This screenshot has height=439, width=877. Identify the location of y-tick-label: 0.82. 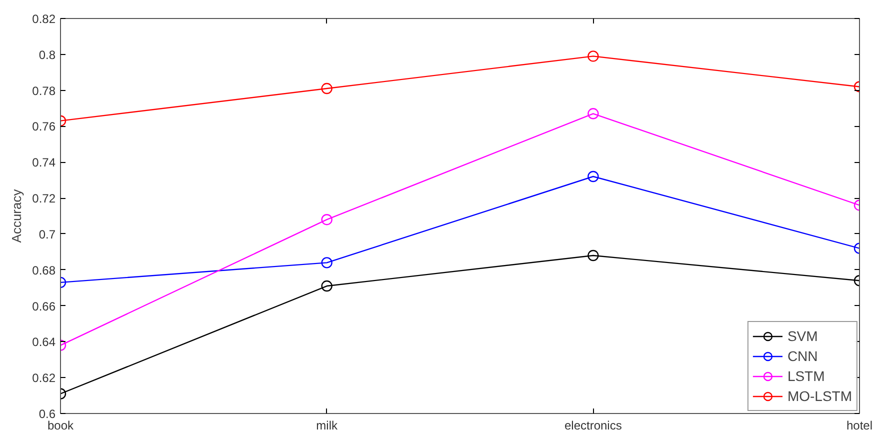
(44, 19).